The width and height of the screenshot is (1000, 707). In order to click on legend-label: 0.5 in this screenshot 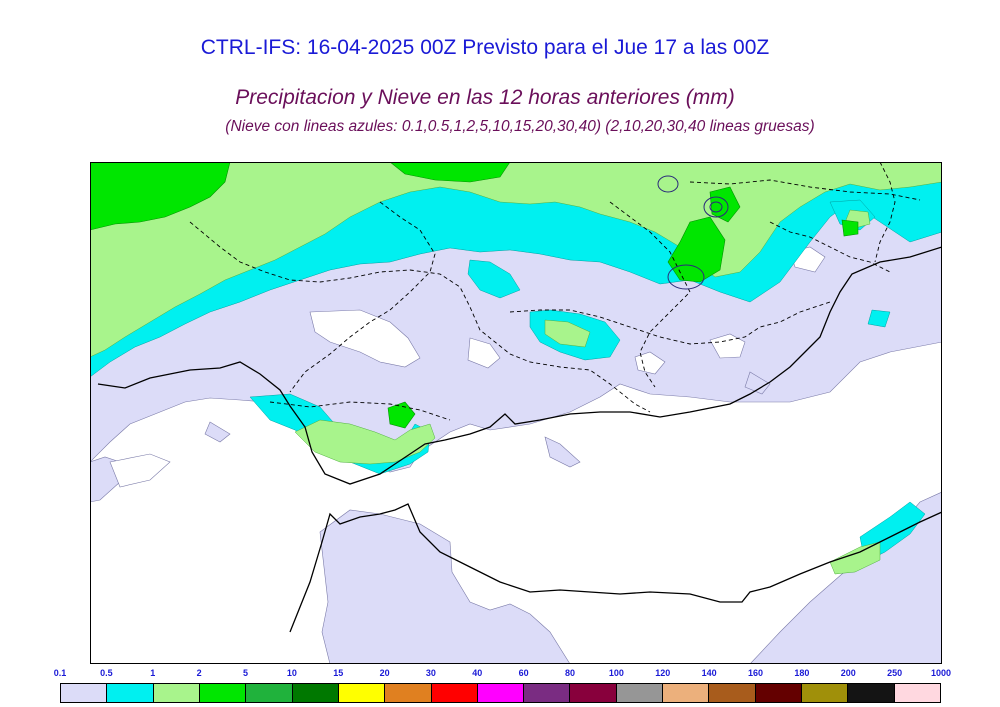, I will do `click(106, 673)`.